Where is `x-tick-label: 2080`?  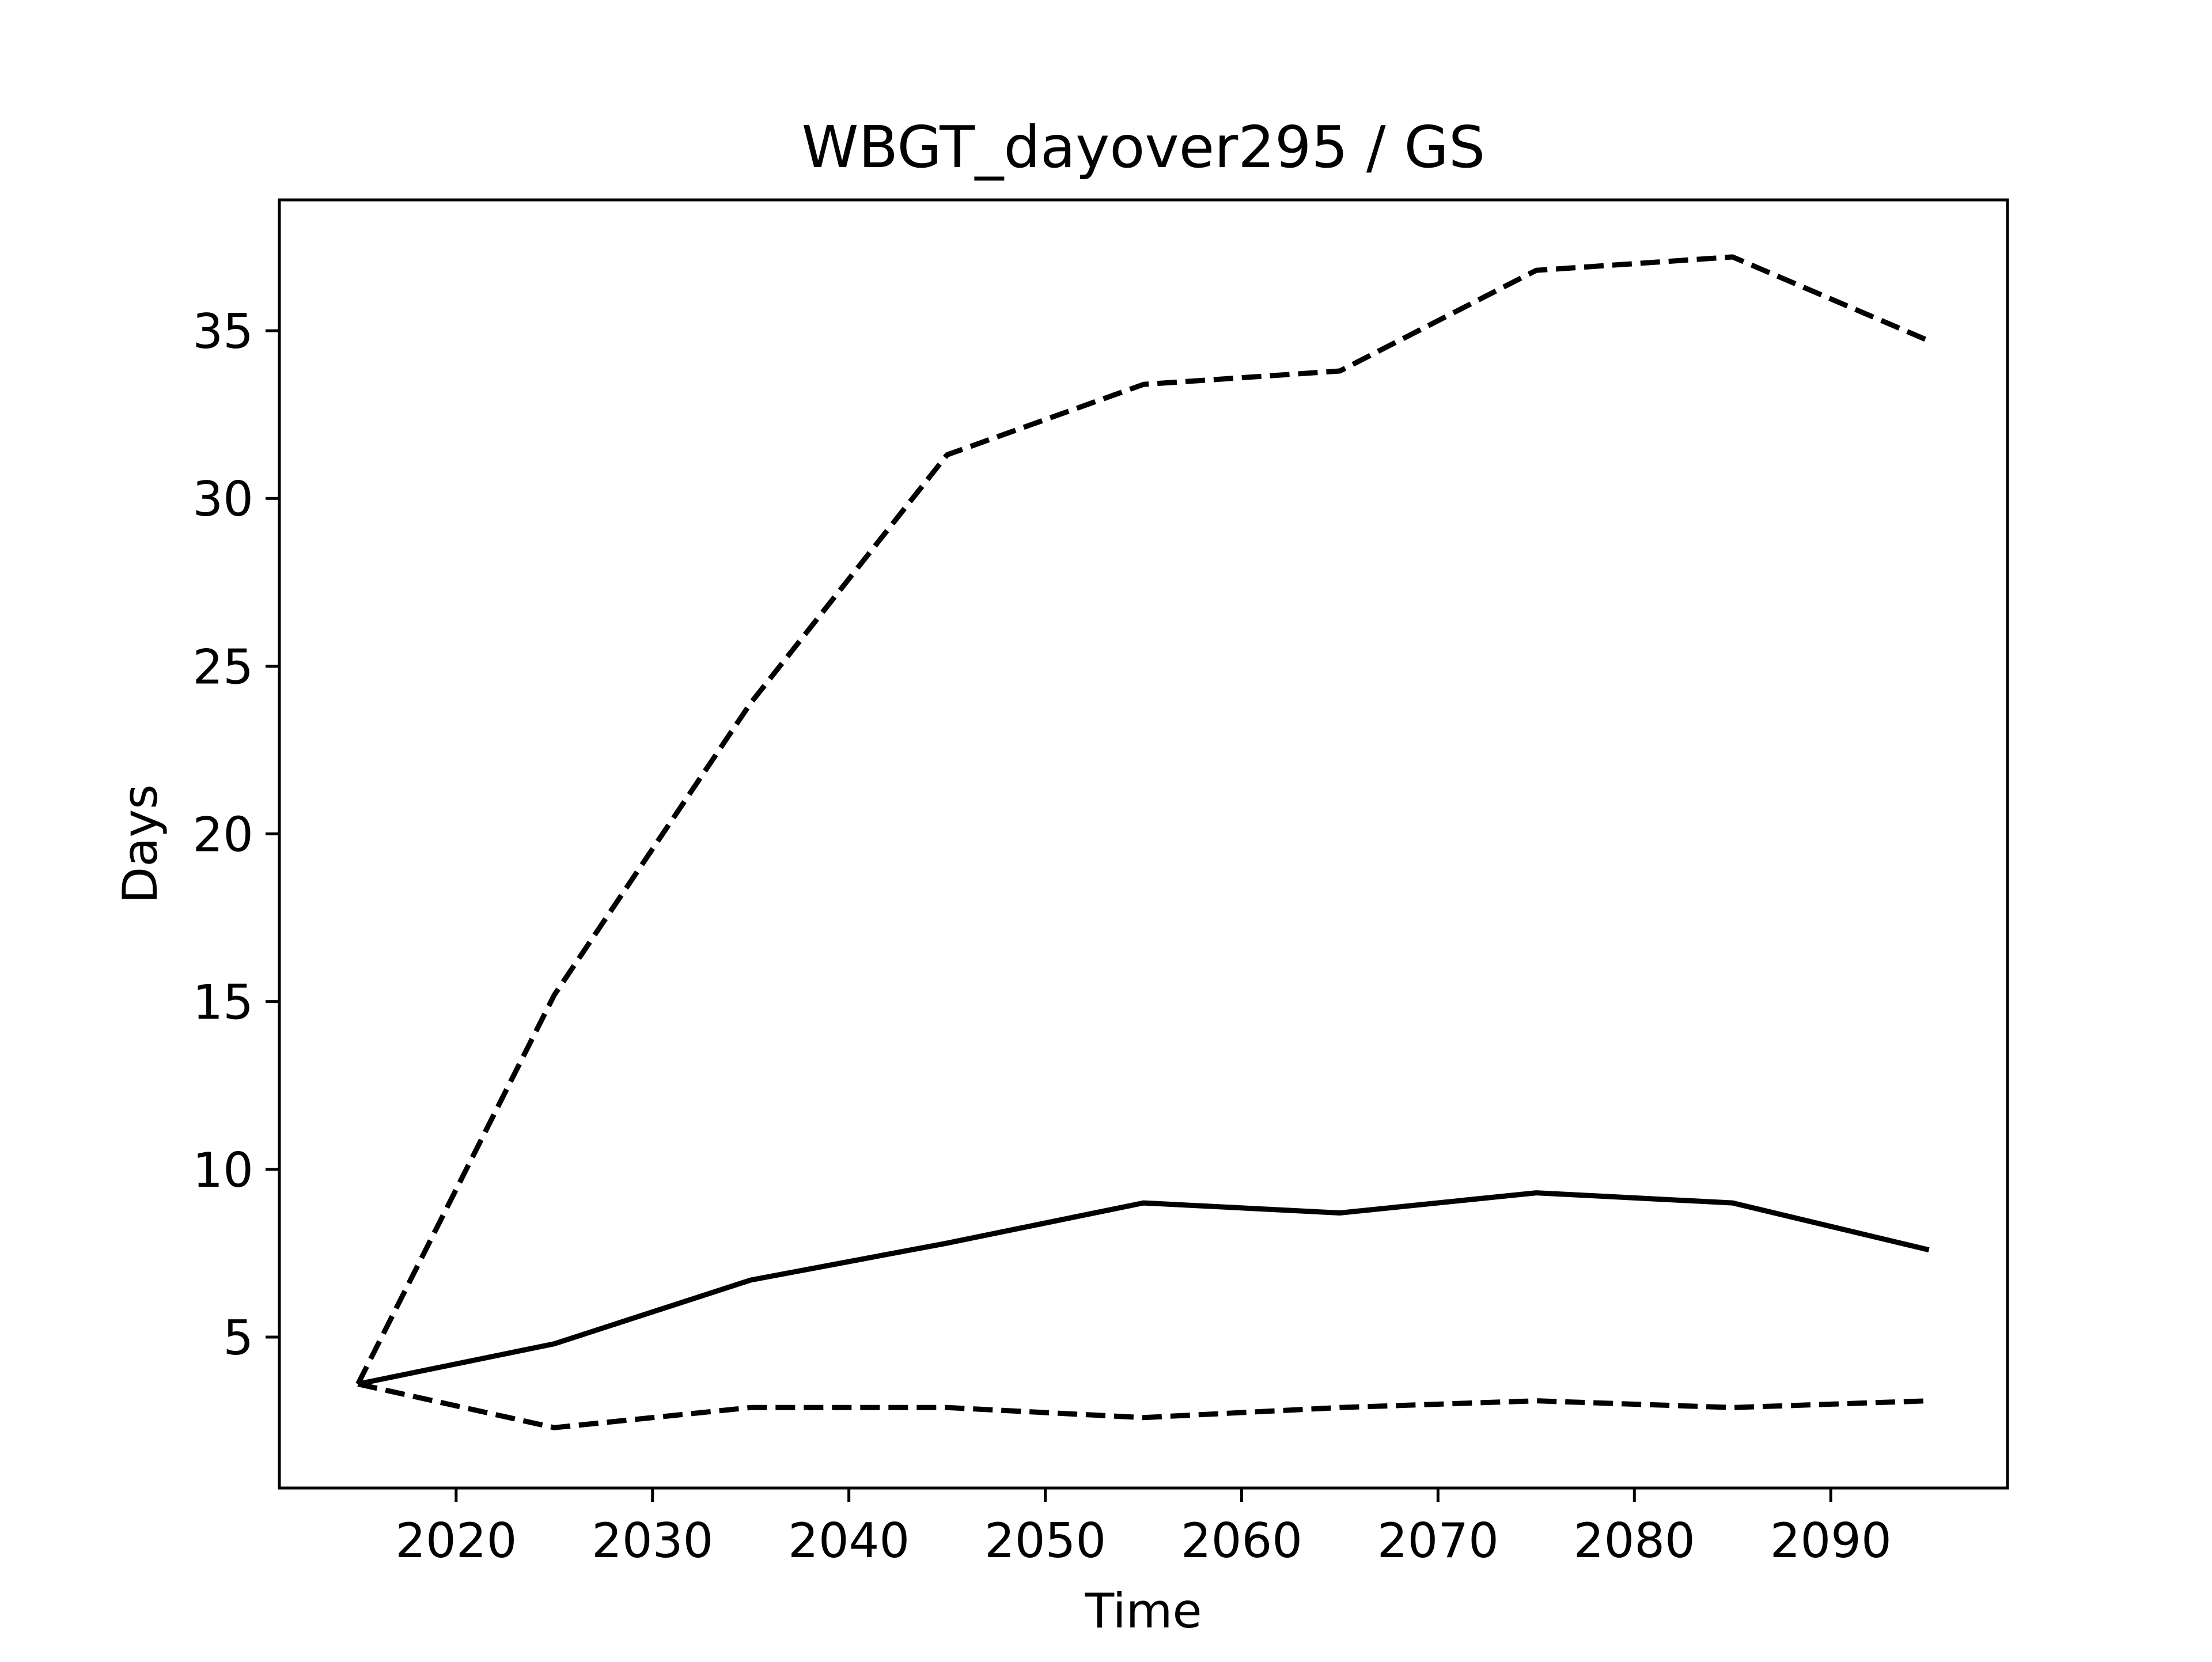 x-tick-label: 2080 is located at coordinates (1634, 1541).